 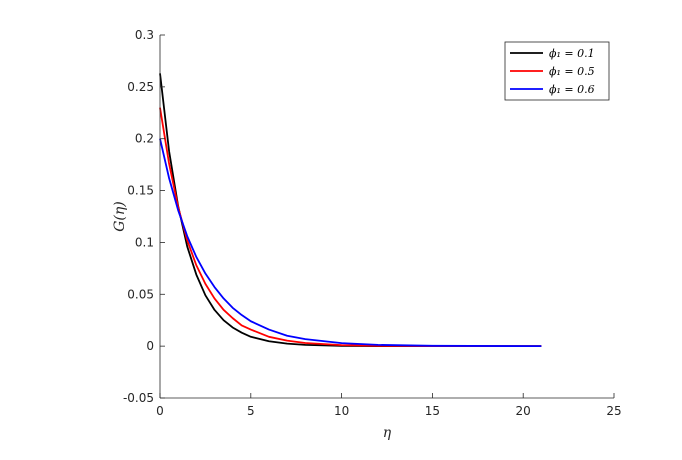 I want to click on y-tick-label: 0.05, so click(x=140, y=294).